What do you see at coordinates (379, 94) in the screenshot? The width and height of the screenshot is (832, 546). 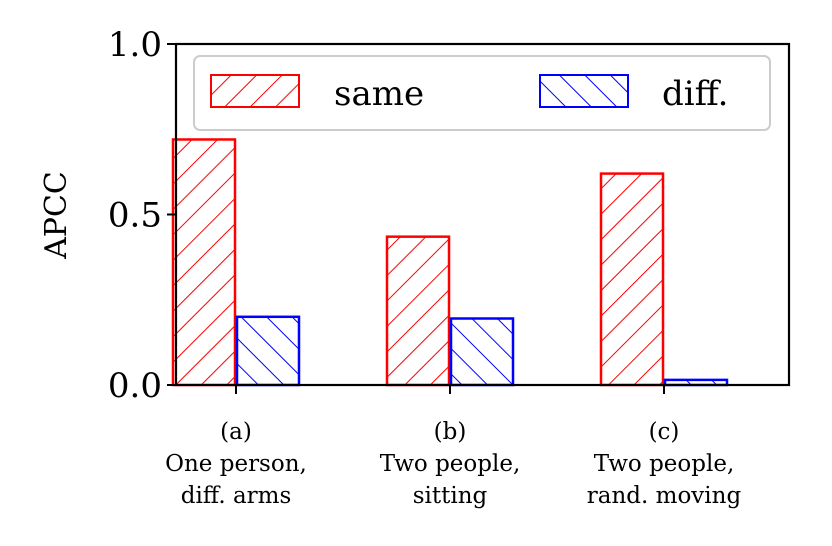 I see `legend-label-same: same` at bounding box center [379, 94].